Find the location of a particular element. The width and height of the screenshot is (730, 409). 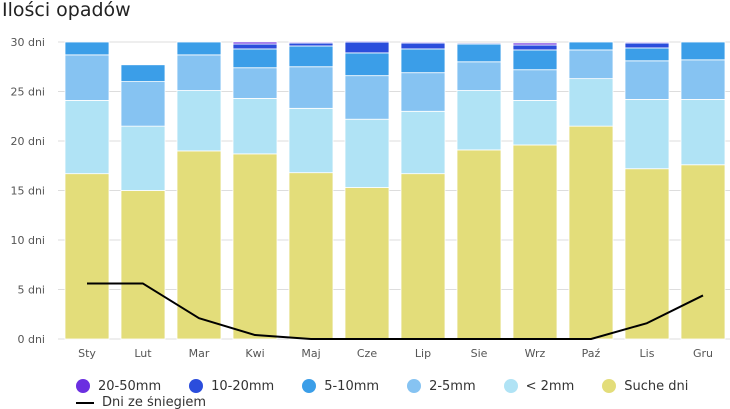

legend-item: Suche dni is located at coordinates (645, 386).